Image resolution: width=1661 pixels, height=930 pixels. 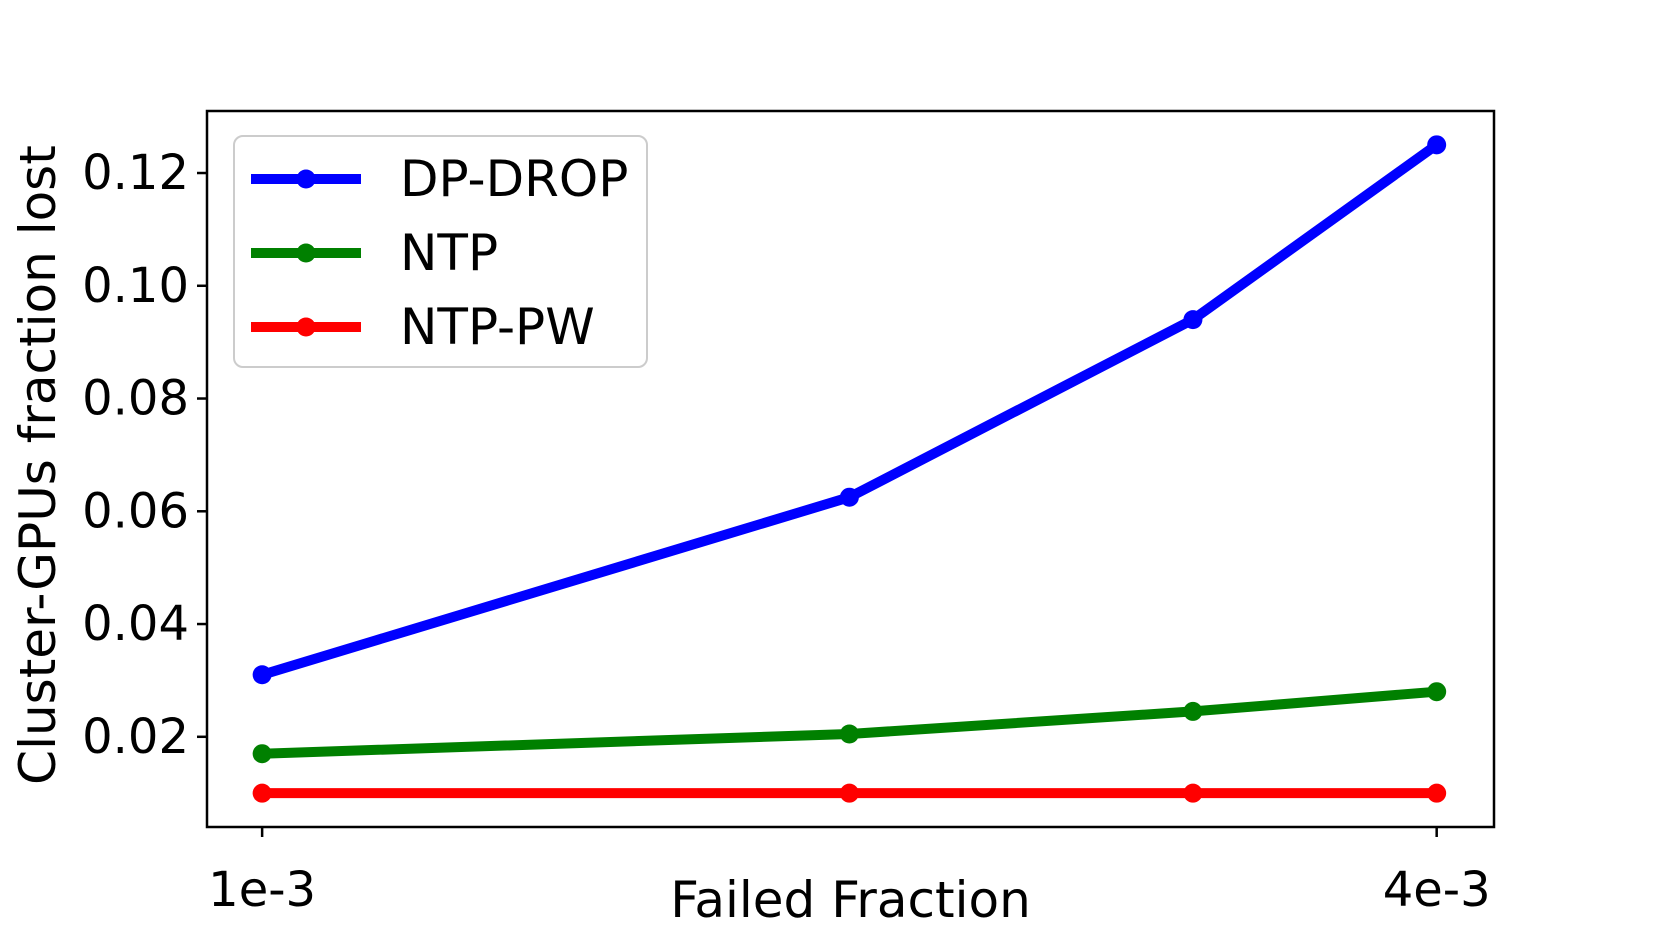 I want to click on y-tick-label: 0.08, so click(x=135, y=399).